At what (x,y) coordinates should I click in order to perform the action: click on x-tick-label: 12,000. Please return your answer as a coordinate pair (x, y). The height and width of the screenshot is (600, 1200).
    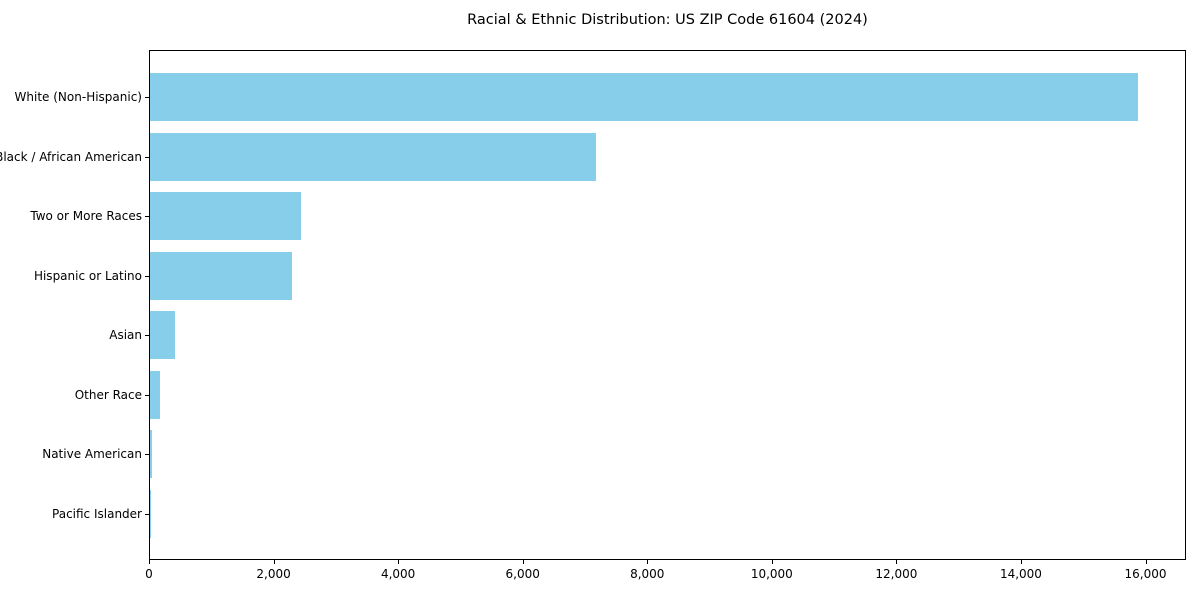
    Looking at the image, I should click on (896, 574).